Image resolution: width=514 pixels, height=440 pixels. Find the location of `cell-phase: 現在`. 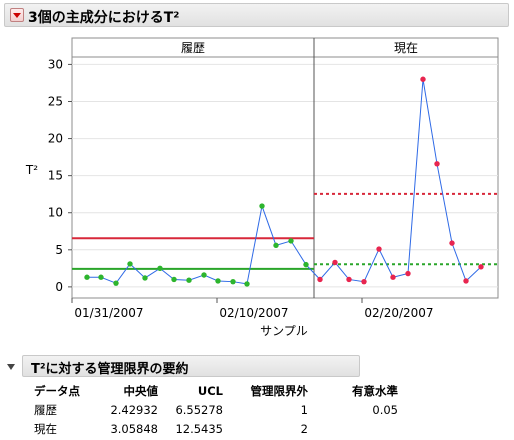

cell-phase: 現在 is located at coordinates (45, 429).